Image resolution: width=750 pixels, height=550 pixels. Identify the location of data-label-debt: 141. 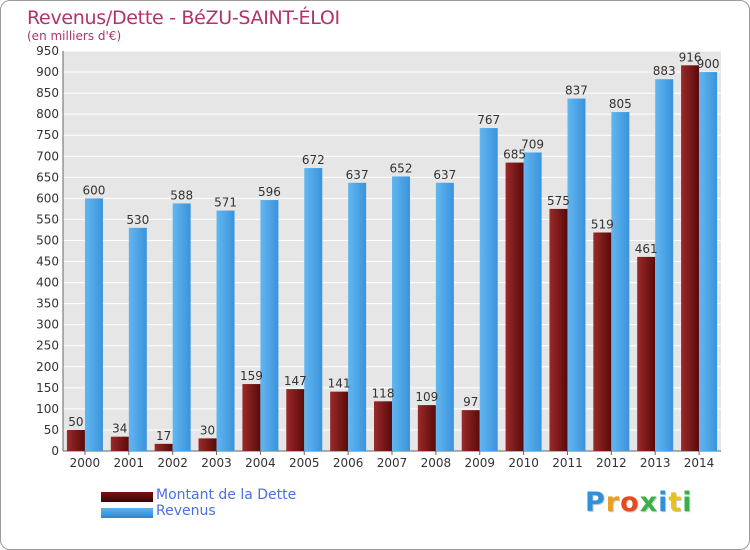
(339, 384).